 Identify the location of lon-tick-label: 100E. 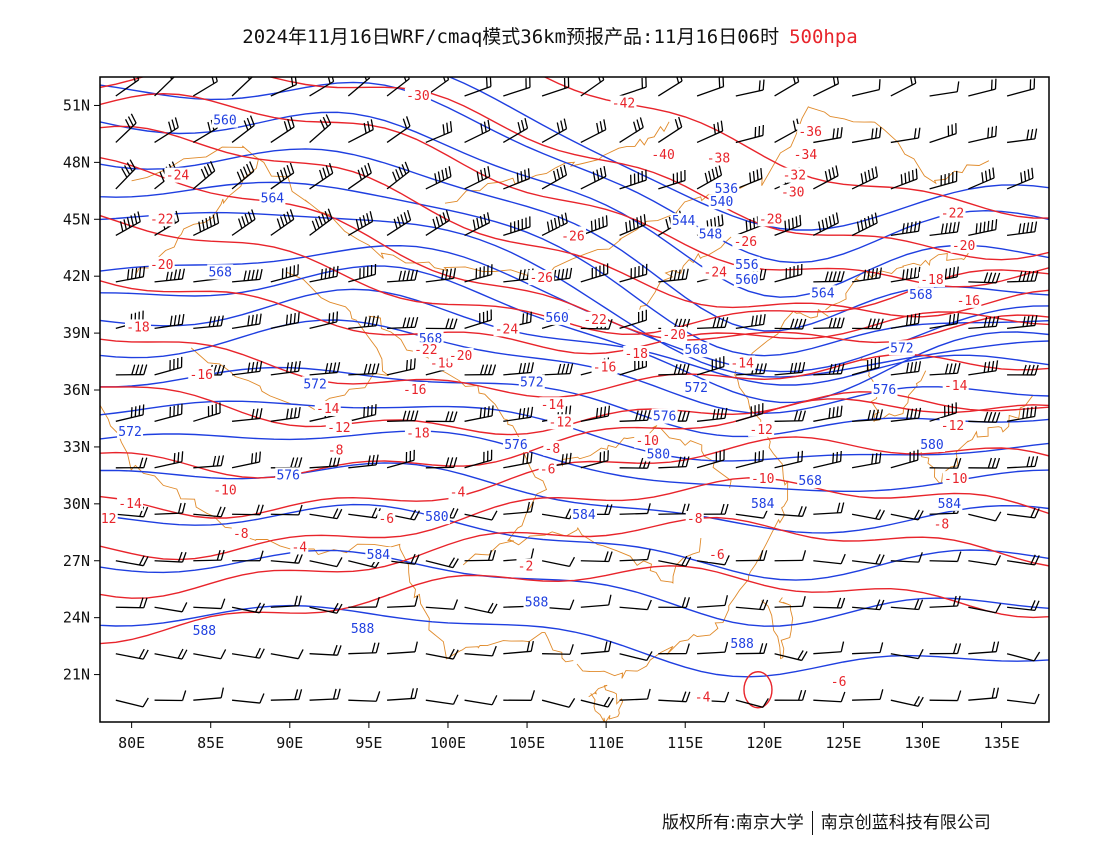
(448, 743).